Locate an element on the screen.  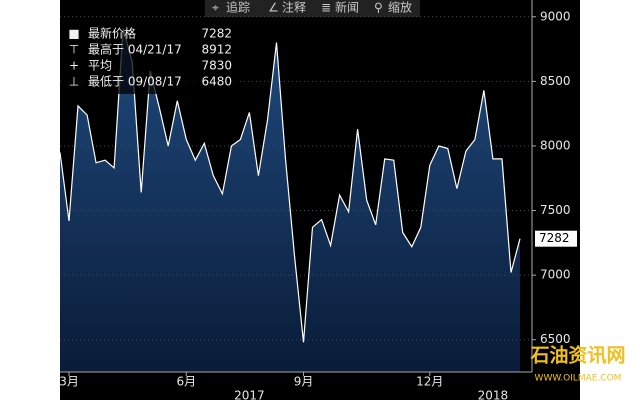
y-tick-label: 7000 is located at coordinates (555, 275).